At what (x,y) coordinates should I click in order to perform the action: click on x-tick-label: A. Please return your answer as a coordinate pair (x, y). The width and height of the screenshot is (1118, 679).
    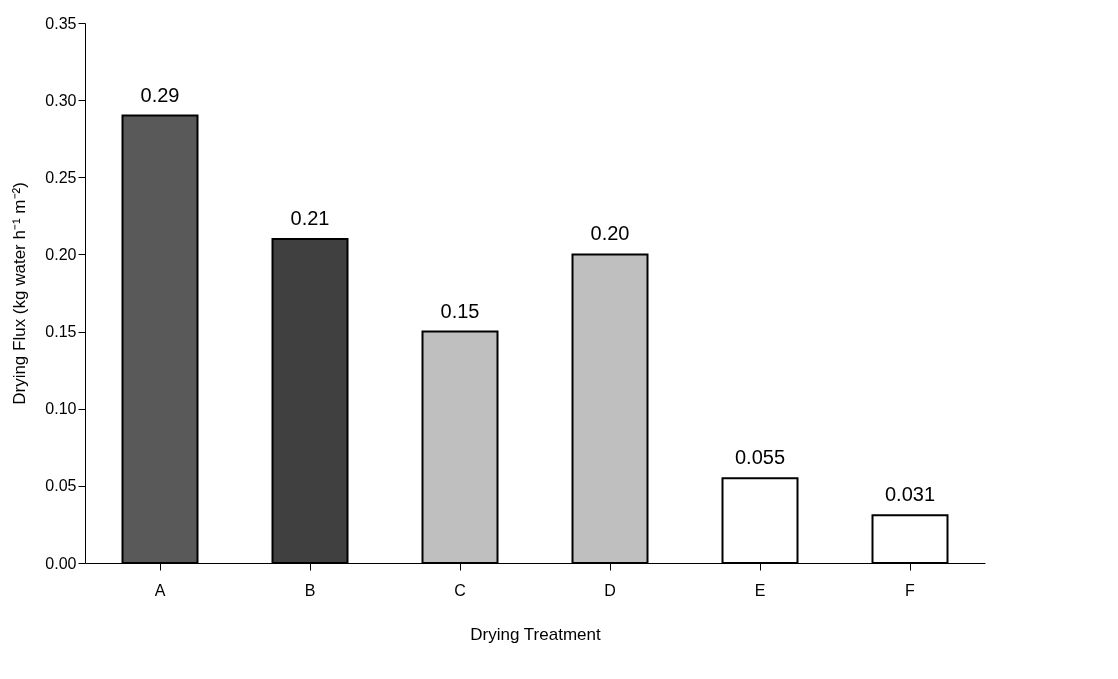
    Looking at the image, I should click on (160, 590).